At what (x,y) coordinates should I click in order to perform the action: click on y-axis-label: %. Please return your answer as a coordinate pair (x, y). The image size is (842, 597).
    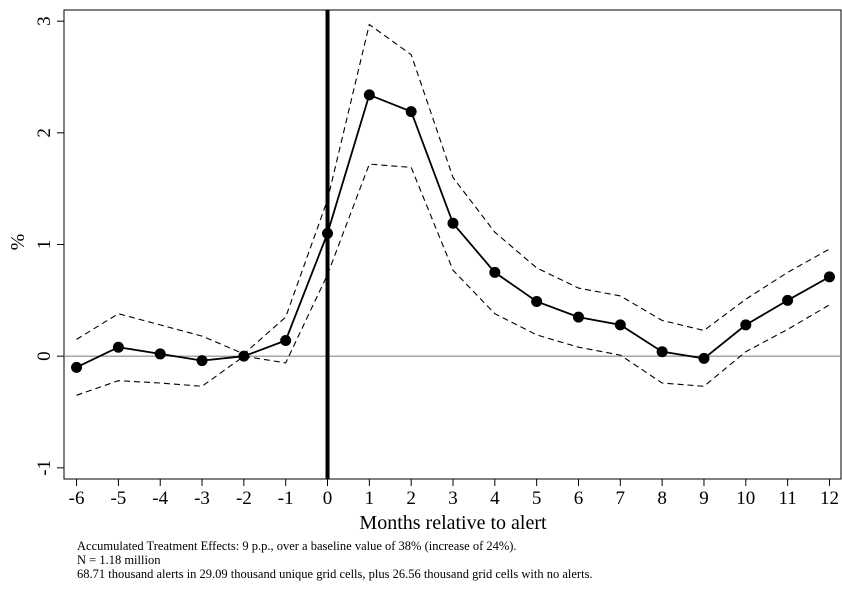
    Looking at the image, I should click on (18, 242).